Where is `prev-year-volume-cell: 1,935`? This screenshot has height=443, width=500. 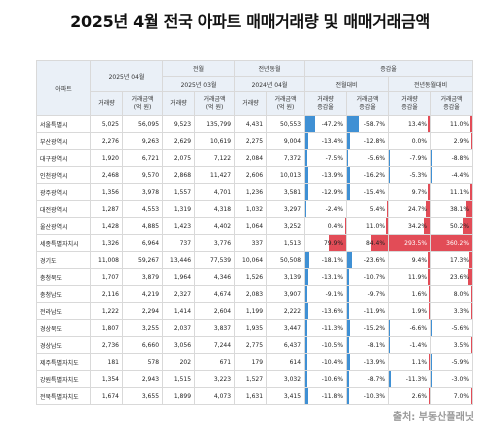 prev-year-volume-cell: 1,935 is located at coordinates (251, 328).